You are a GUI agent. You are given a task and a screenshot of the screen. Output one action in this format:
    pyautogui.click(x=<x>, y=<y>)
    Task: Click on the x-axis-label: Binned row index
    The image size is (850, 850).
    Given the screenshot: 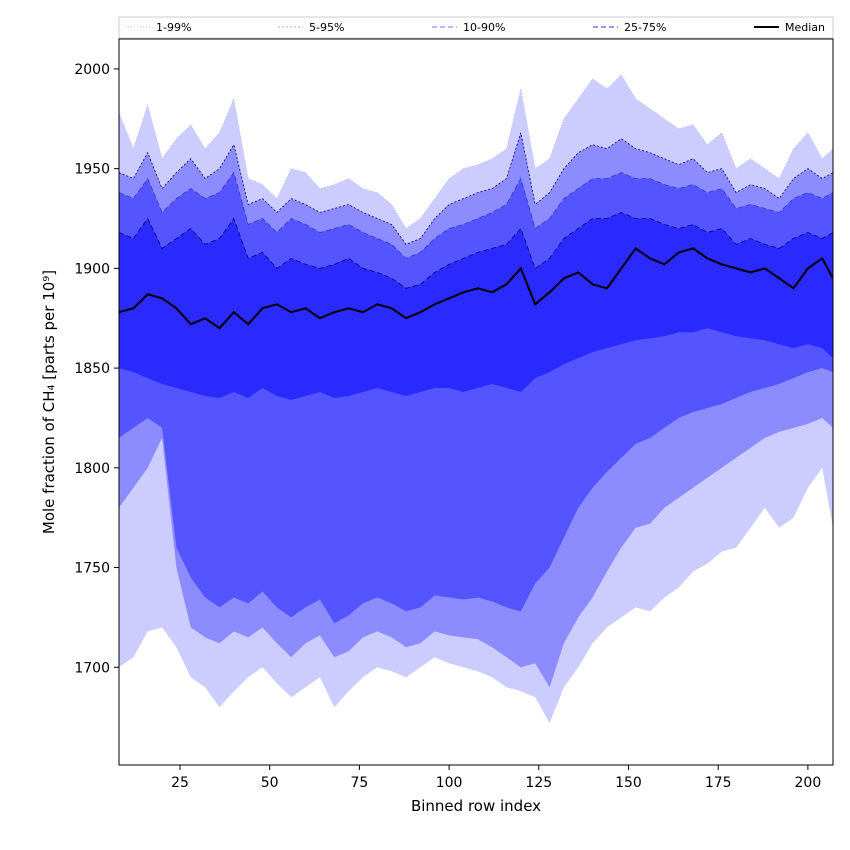 What is the action you would take?
    pyautogui.click(x=476, y=806)
    